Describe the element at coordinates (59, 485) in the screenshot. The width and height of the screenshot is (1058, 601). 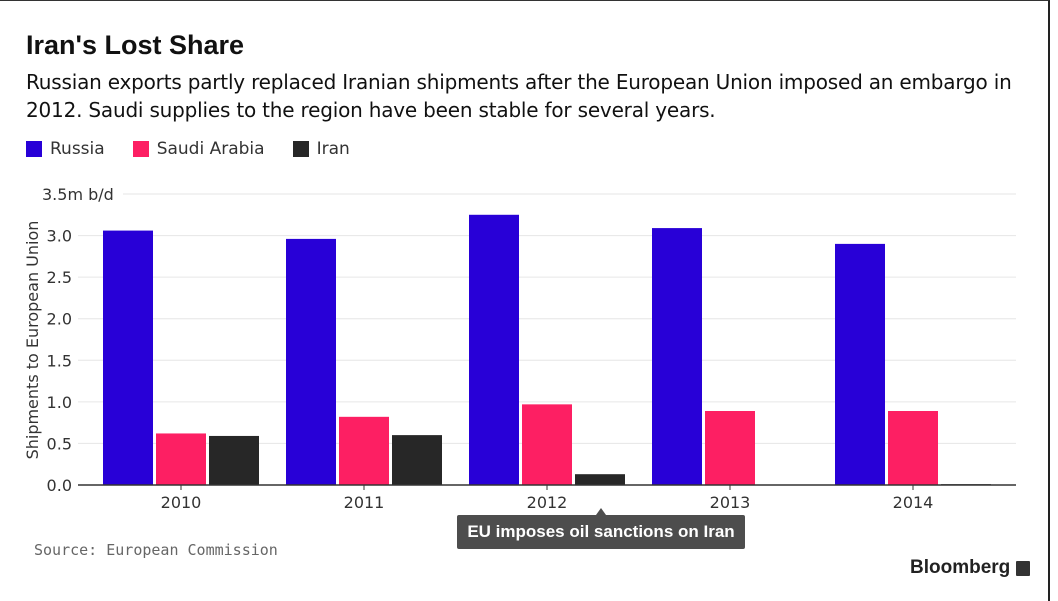
I see `y-tick-label: 0.0` at that location.